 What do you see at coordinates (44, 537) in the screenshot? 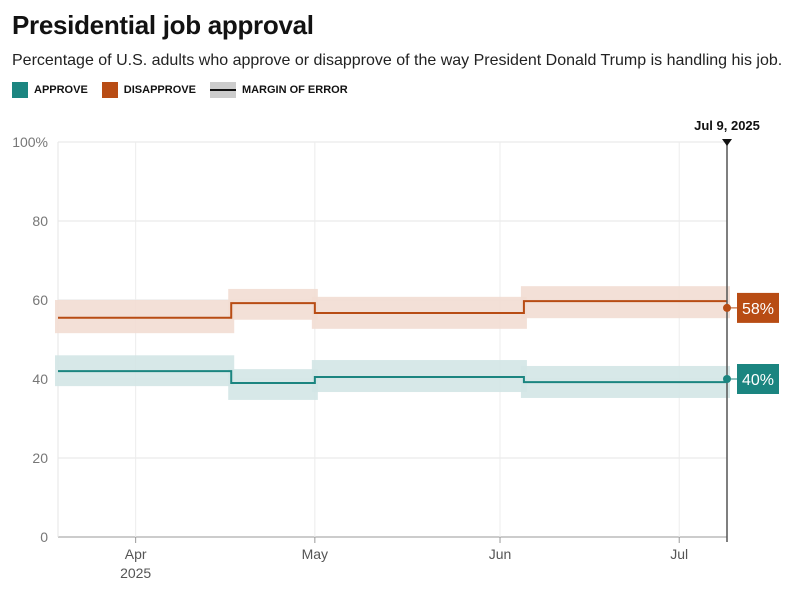
I see `y-tick-label: 0` at bounding box center [44, 537].